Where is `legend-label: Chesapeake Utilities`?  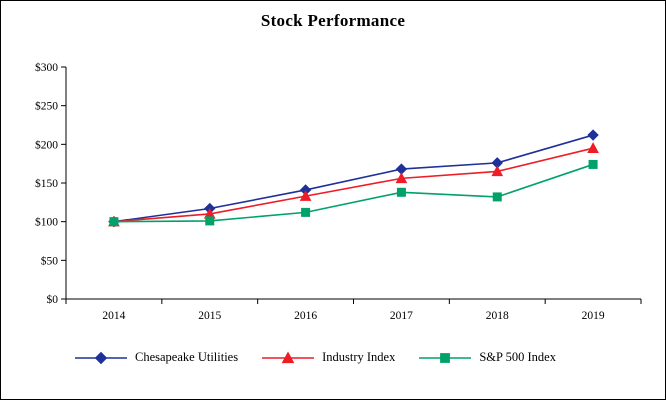
legend-label: Chesapeake Utilities is located at coordinates (187, 357).